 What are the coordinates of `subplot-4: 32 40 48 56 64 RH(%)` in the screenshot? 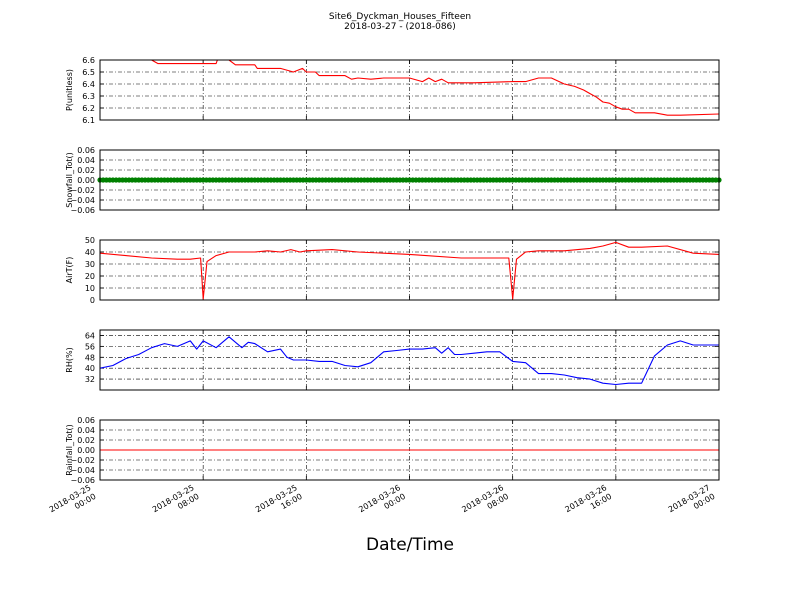 It's located at (392, 360).